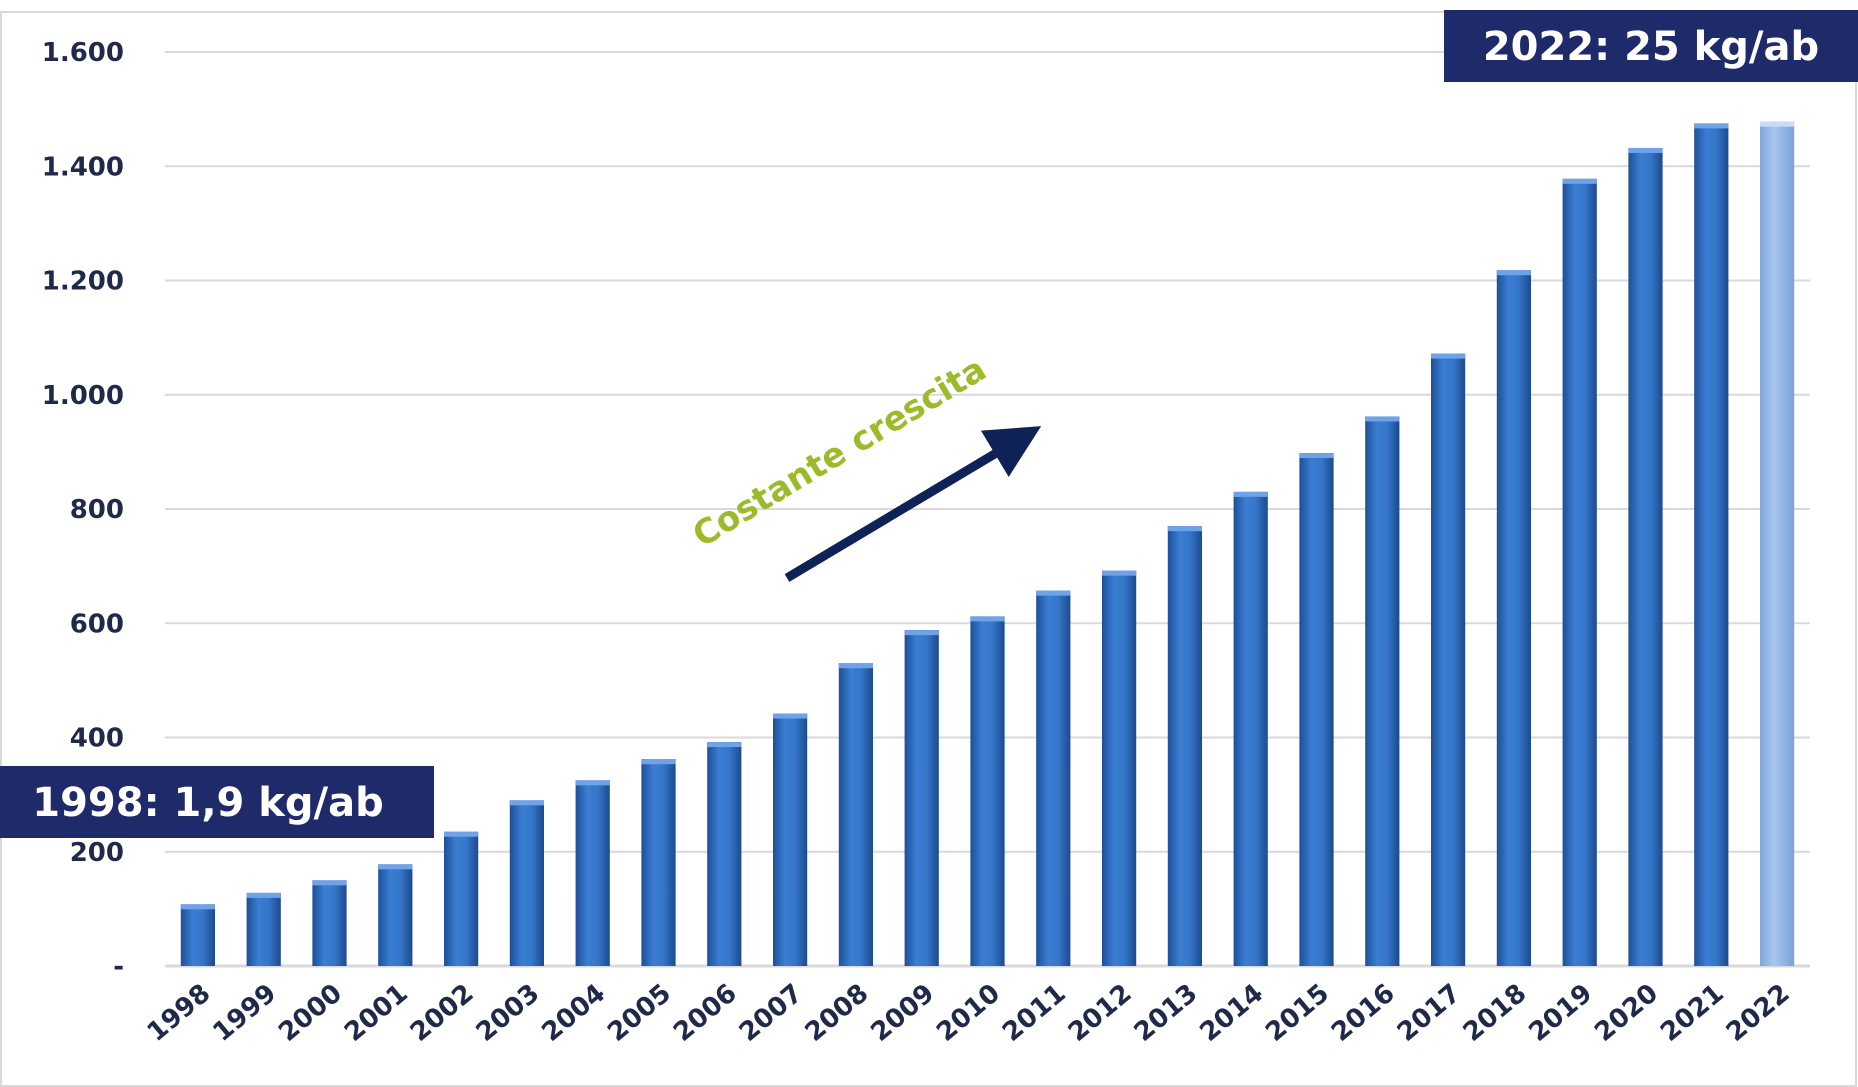 The width and height of the screenshot is (1858, 1087). I want to click on end-callout-box, so click(1651, 46).